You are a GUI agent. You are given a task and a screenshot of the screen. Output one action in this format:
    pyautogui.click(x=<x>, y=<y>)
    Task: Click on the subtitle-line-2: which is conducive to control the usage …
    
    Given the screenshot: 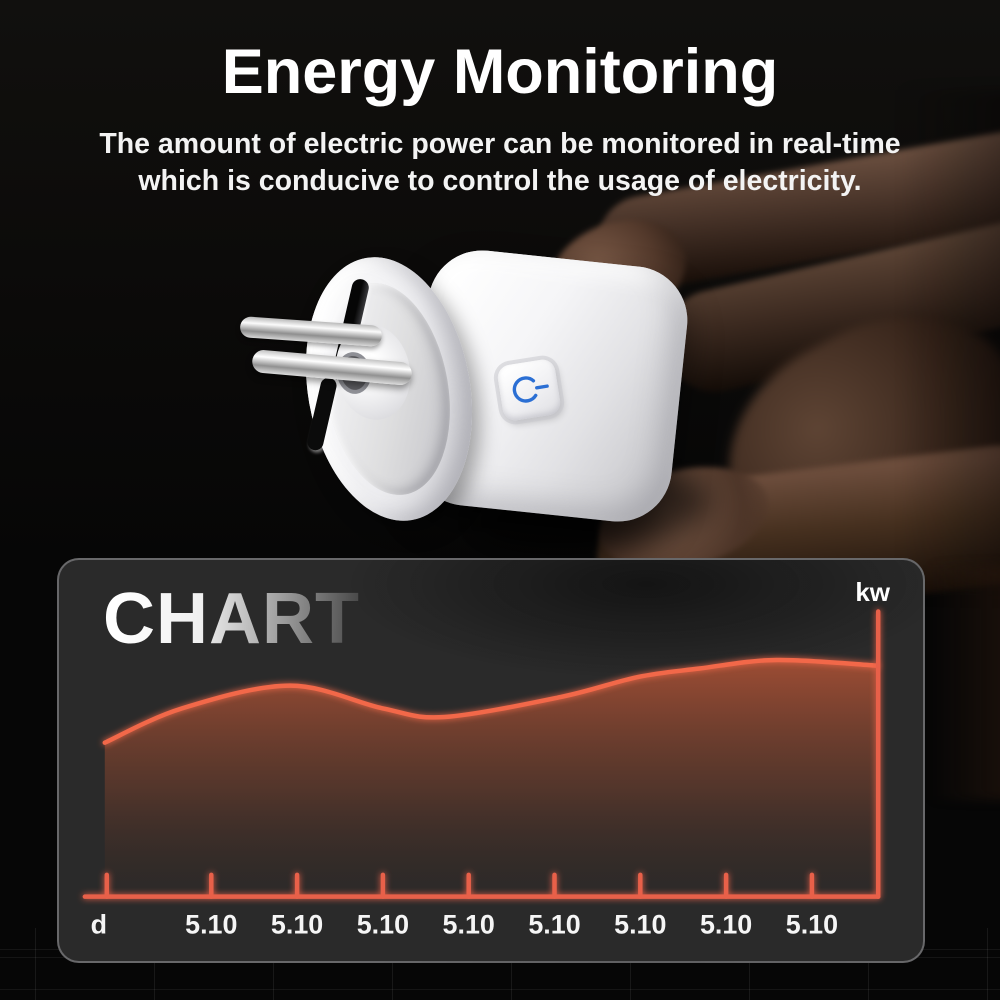 What is the action you would take?
    pyautogui.click(x=500, y=181)
    